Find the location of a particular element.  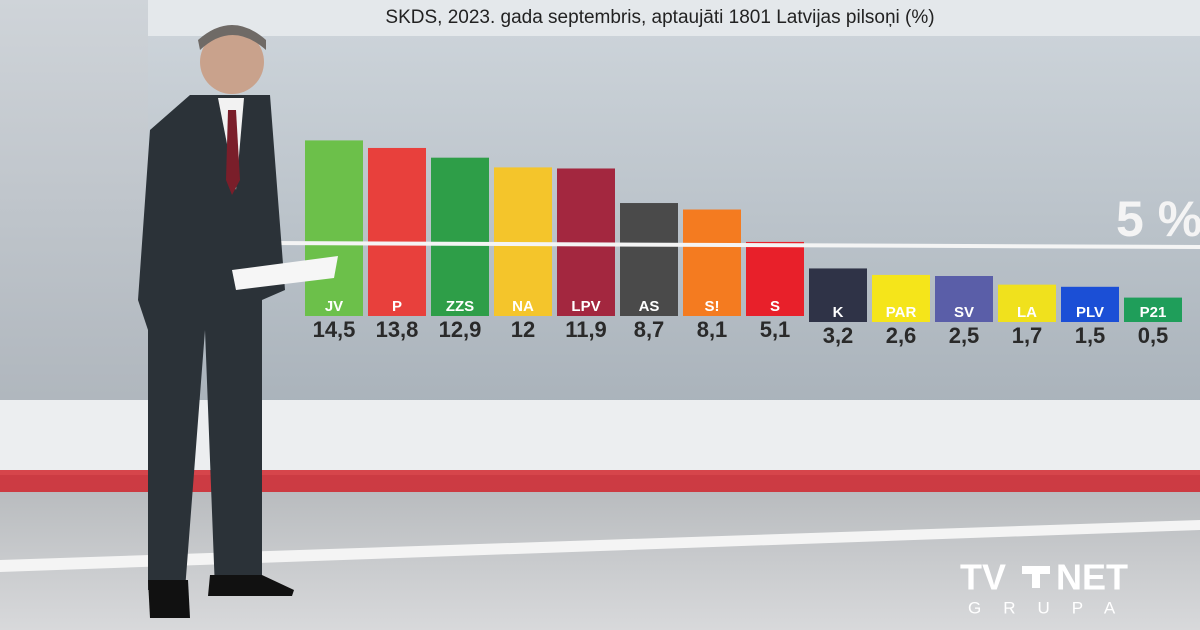

value-label: 1,7 is located at coordinates (1027, 335).